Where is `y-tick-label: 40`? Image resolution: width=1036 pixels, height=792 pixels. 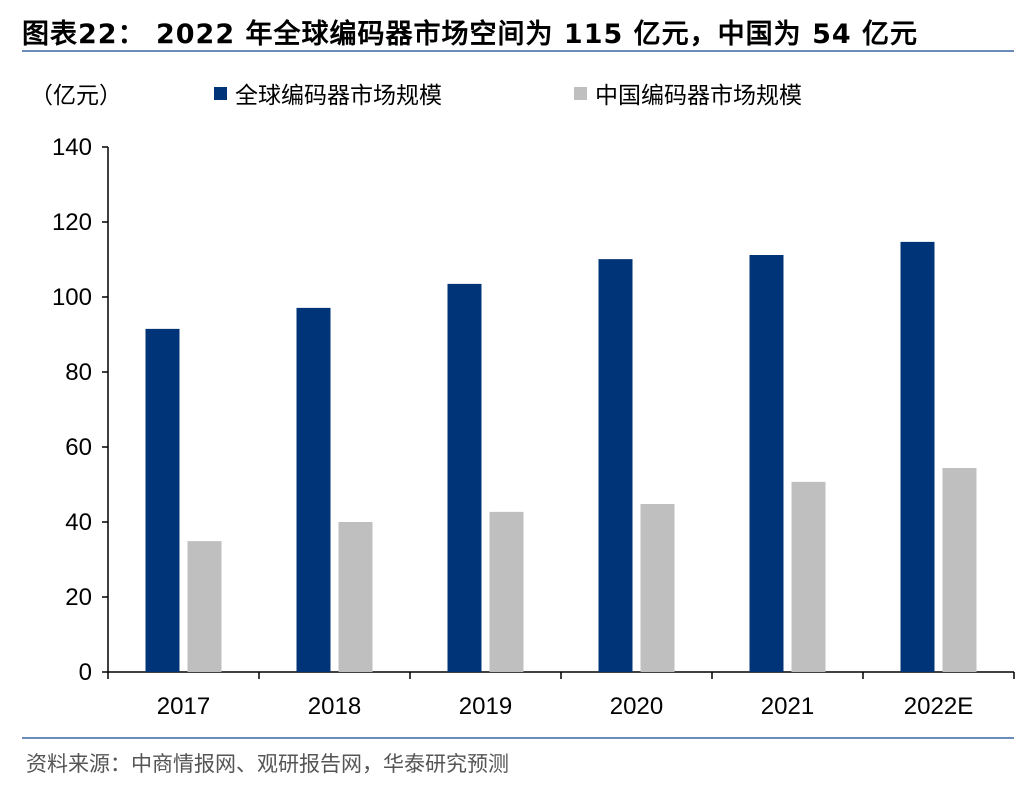 y-tick-label: 40 is located at coordinates (78, 522).